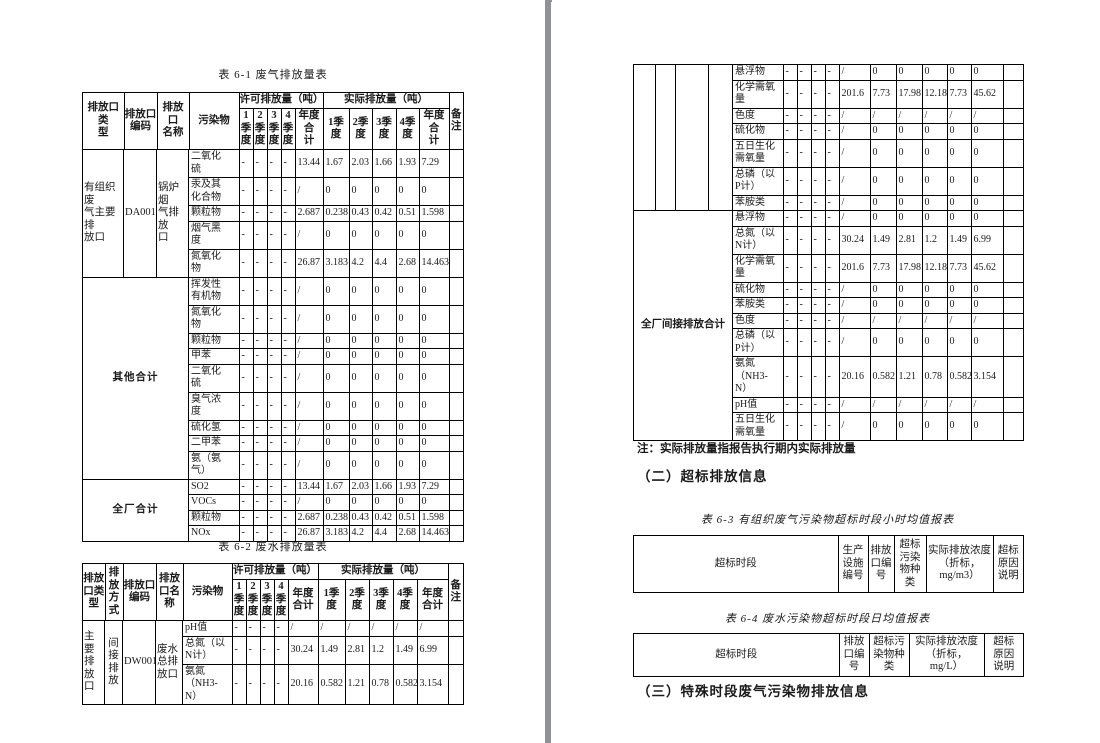  Describe the element at coordinates (332, 600) in the screenshot. I see `header-actual-q1: 1季 度` at that location.